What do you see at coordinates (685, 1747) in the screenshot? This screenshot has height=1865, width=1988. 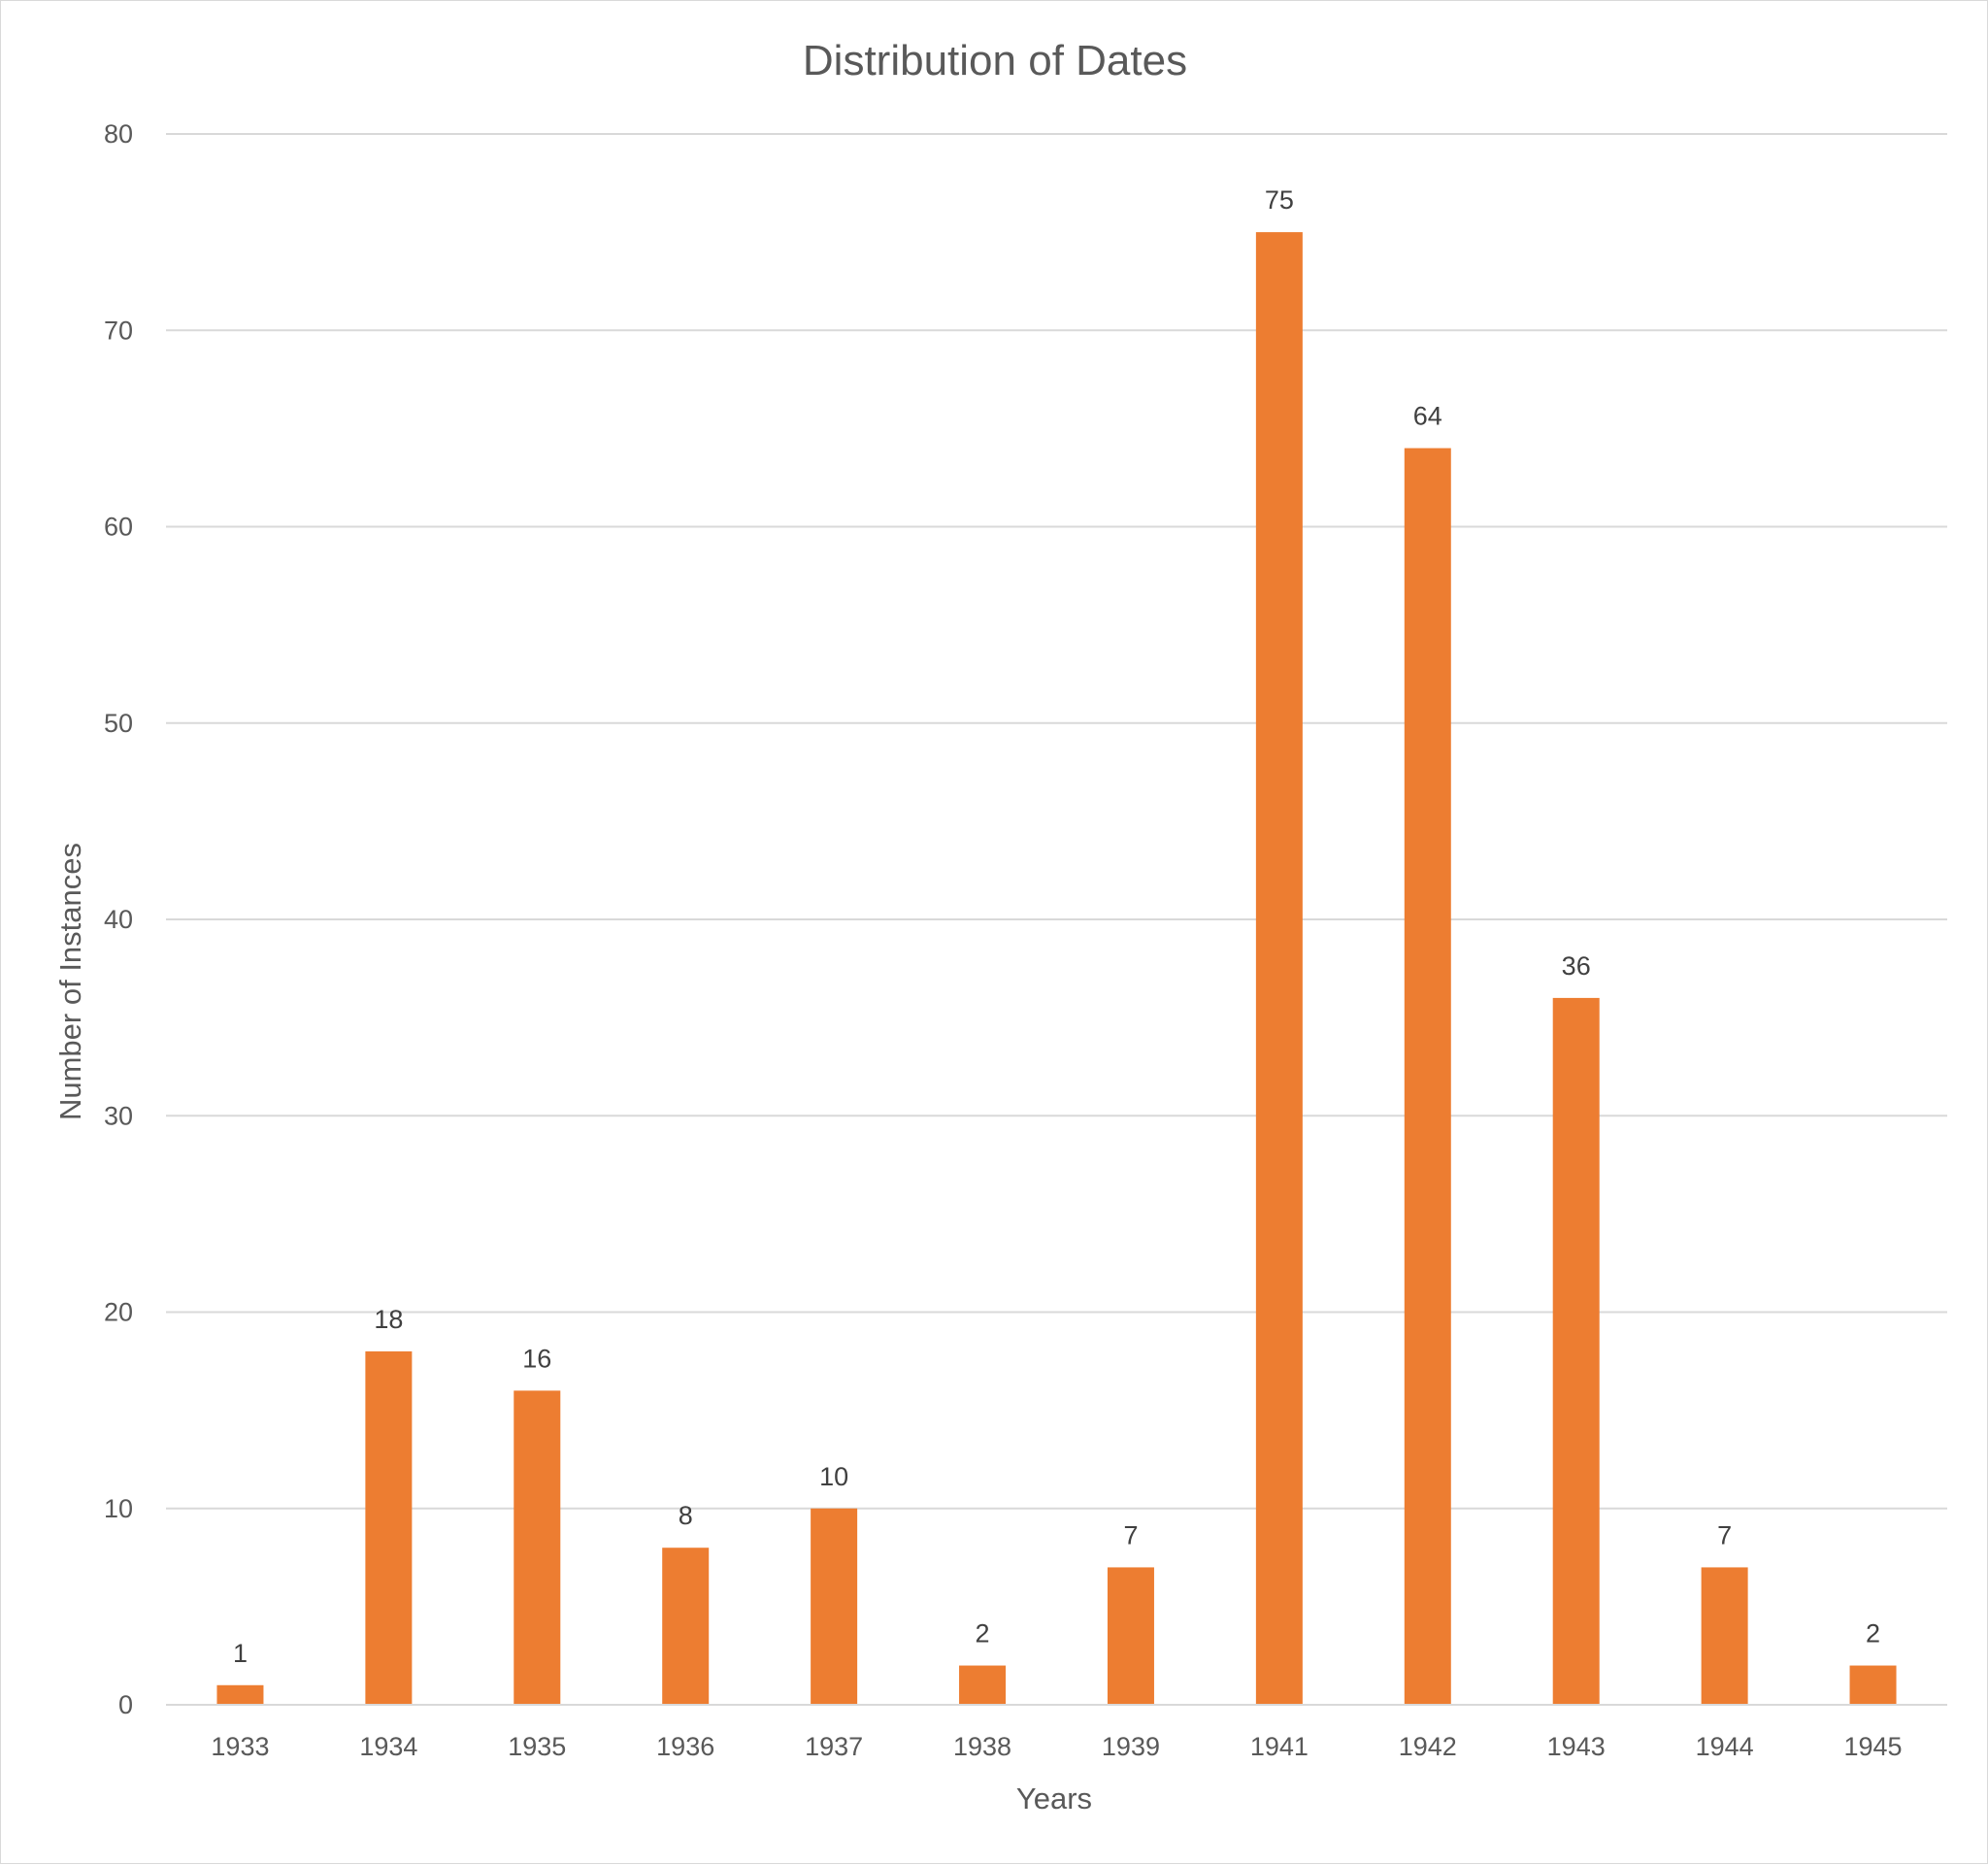 I see `x-tick-label: 1936` at bounding box center [685, 1747].